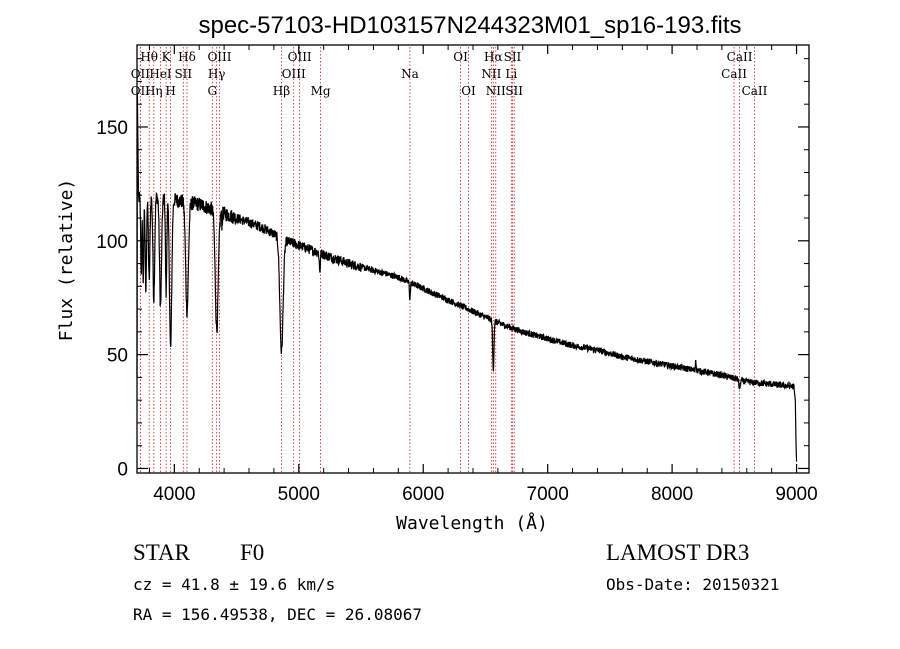  What do you see at coordinates (277, 614) in the screenshot?
I see `coords-text: RA = 156.49538, DEC = 26.08067` at bounding box center [277, 614].